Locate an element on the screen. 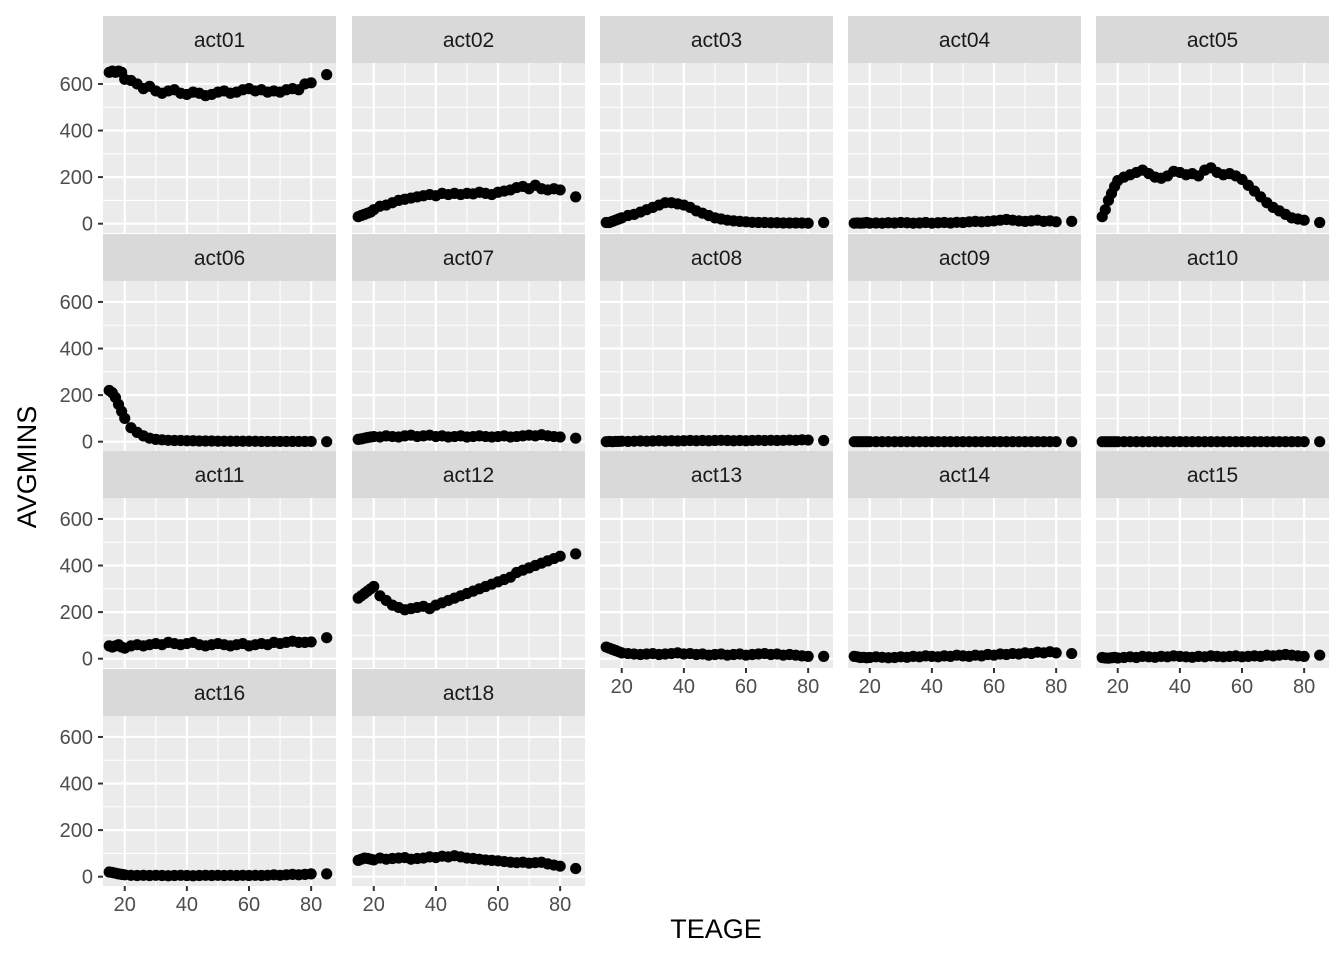  strip-label: act14 is located at coordinates (965, 475).